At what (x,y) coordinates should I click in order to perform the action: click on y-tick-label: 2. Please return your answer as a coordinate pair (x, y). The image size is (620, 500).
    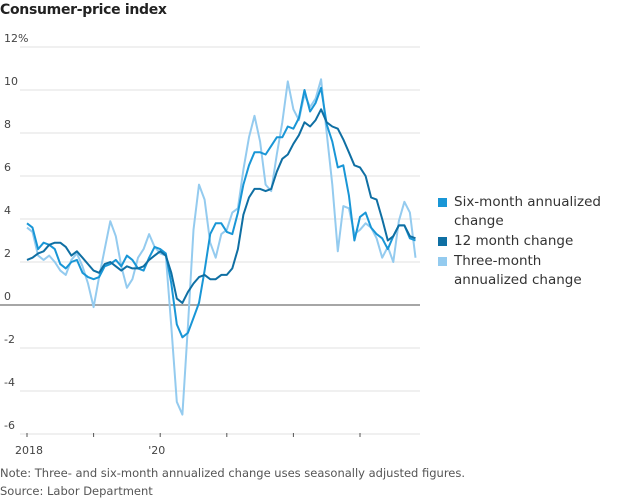
    Looking at the image, I should click on (7, 253).